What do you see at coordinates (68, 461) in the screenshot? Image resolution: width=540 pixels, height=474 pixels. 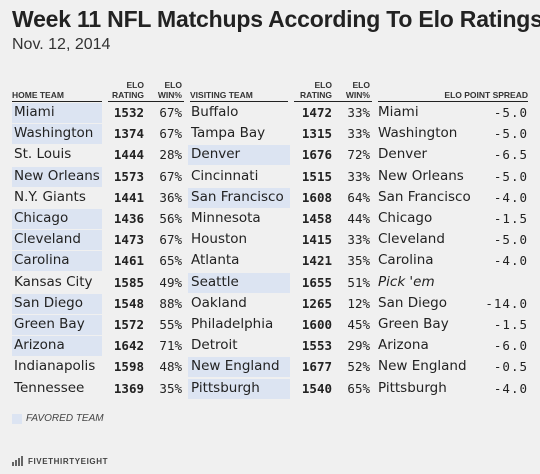 I see `footer-brand: FIVETHIRTYEIGHT` at bounding box center [68, 461].